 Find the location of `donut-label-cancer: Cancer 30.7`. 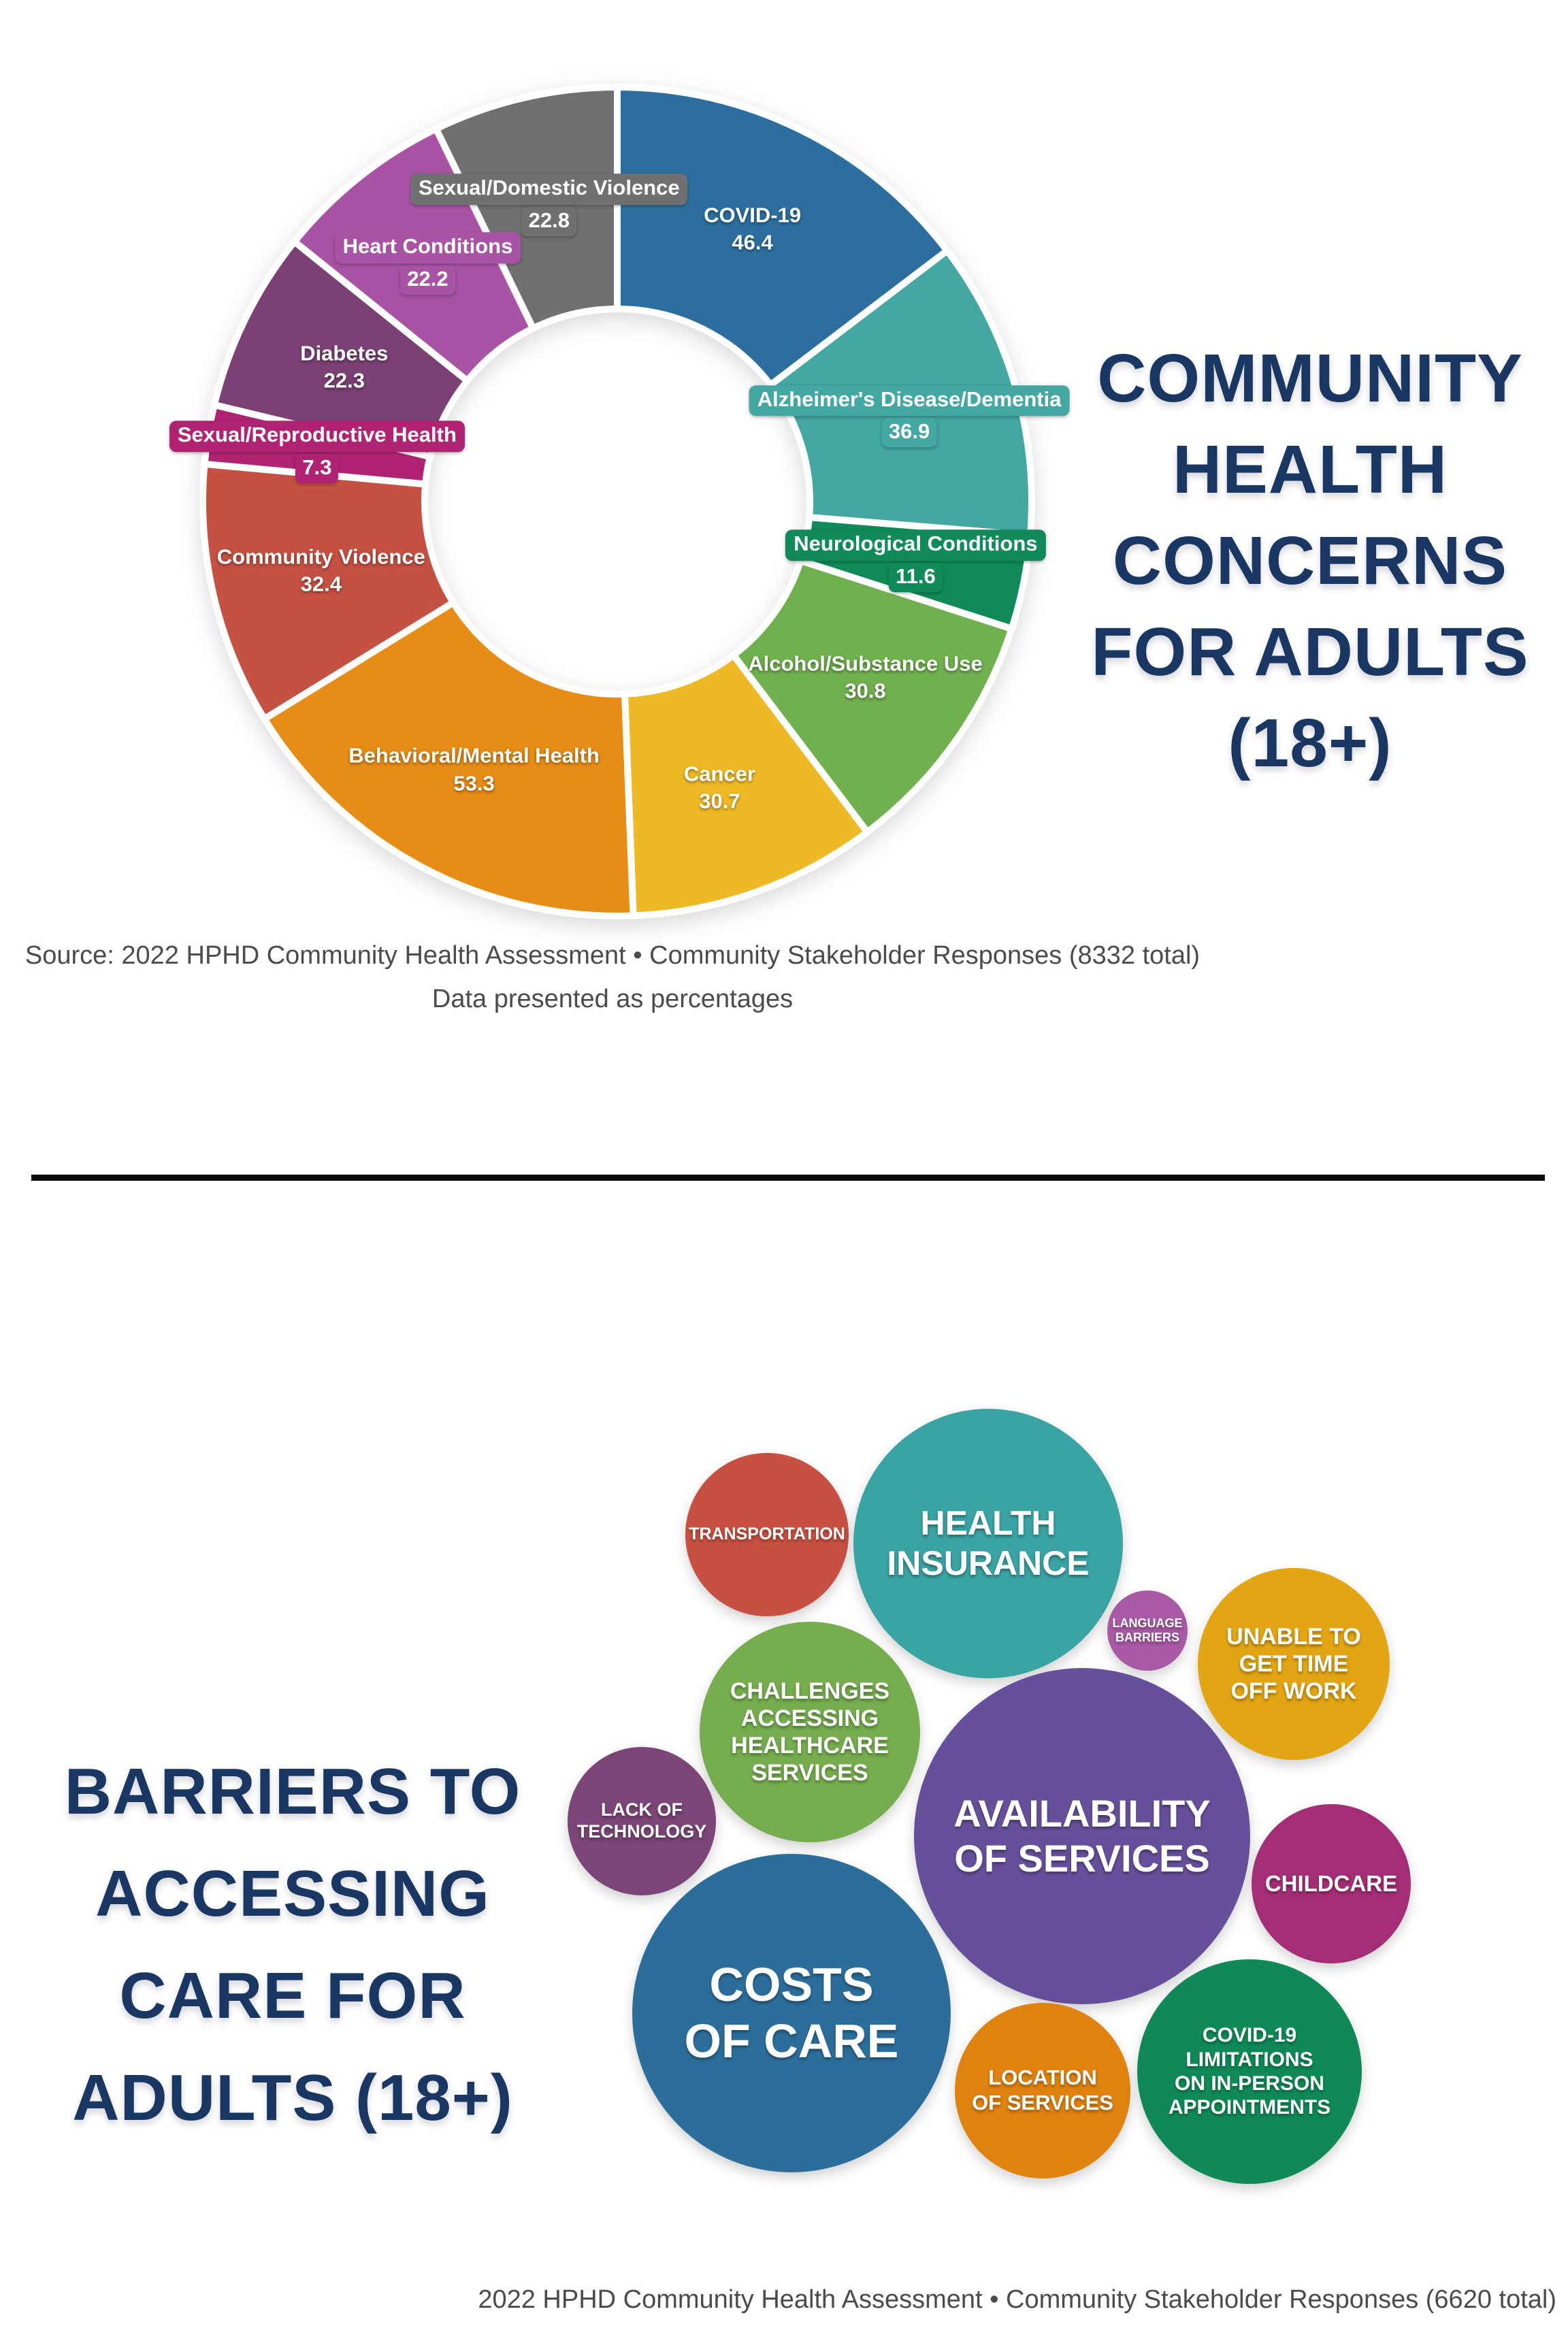

donut-label-cancer: Cancer 30.7 is located at coordinates (719, 789).